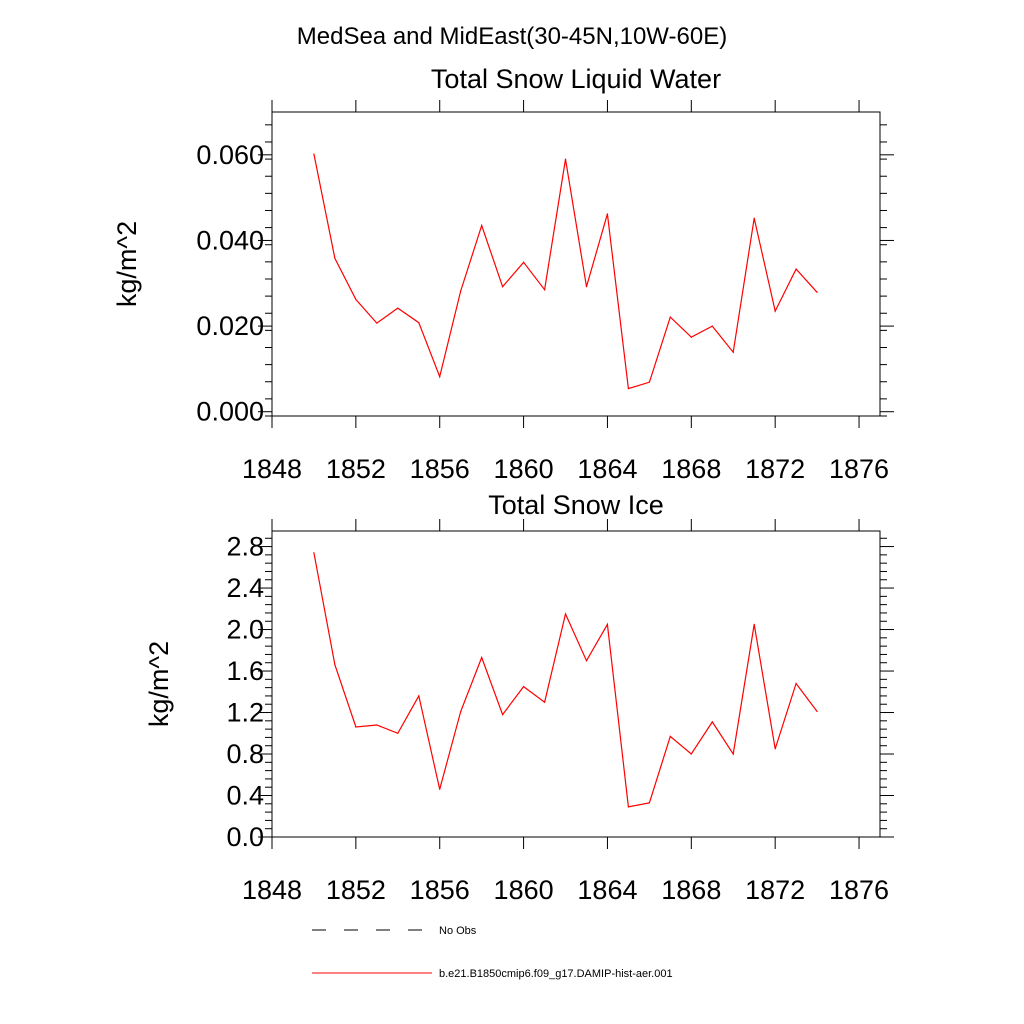 The height and width of the screenshot is (1024, 1024). I want to click on y-tick-label: 2.8, so click(245, 547).